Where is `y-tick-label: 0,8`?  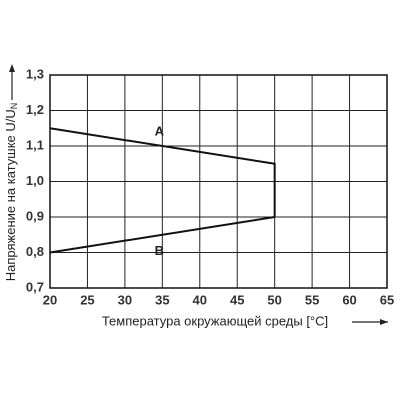 y-tick-label: 0,8 is located at coordinates (35, 251).